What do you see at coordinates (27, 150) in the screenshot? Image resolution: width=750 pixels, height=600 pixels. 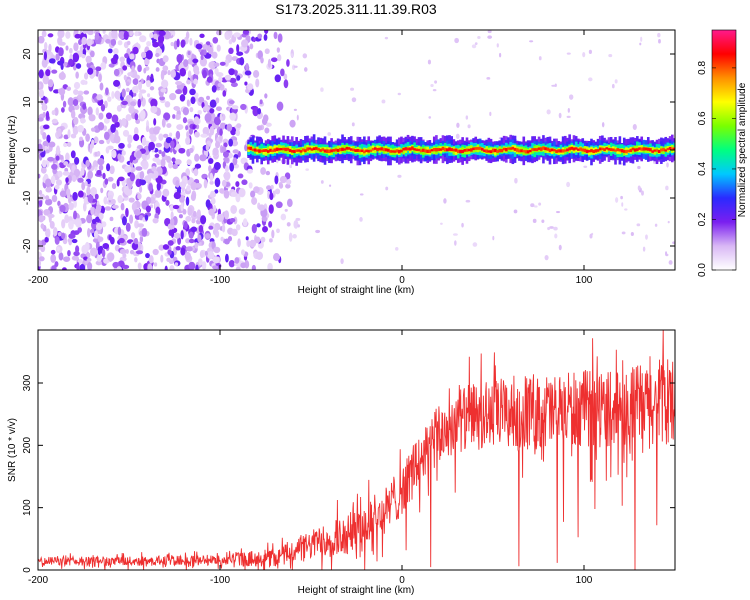 I see `y-tick-label: 0` at bounding box center [27, 150].